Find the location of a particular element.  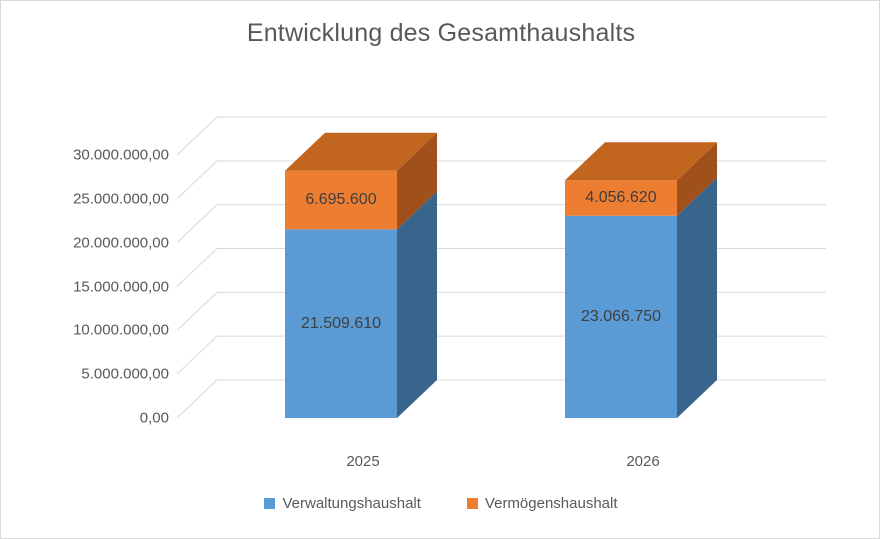

y-axis-tick-label: 15.000.000,00 is located at coordinates (121, 286).